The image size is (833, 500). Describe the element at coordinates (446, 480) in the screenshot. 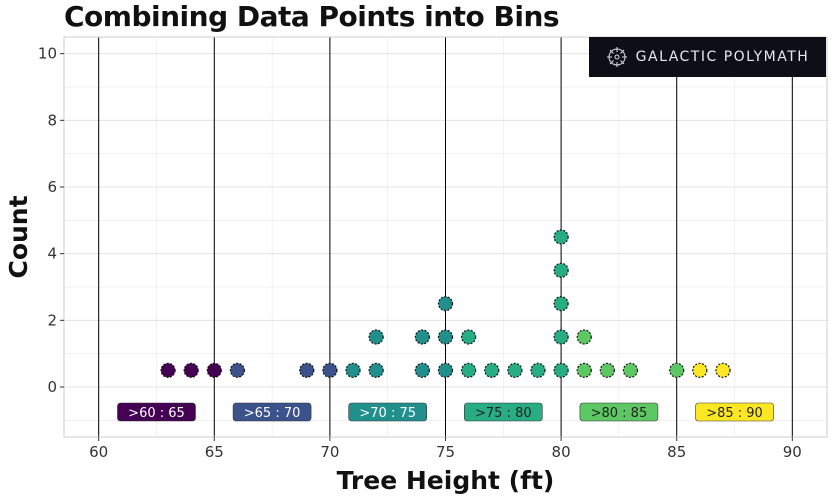

I see `x-axis-title: Tree Height (ft)` at that location.